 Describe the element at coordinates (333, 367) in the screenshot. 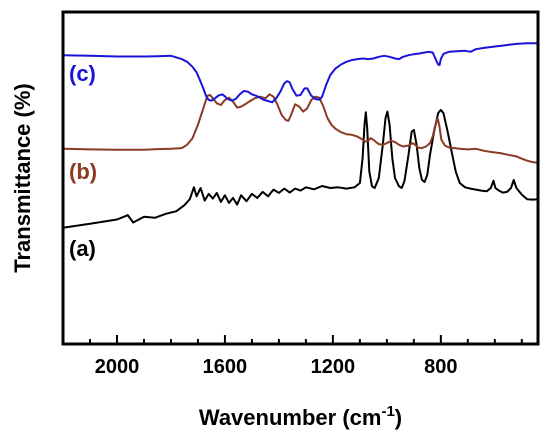

I see `x-tick-label: 1200` at that location.